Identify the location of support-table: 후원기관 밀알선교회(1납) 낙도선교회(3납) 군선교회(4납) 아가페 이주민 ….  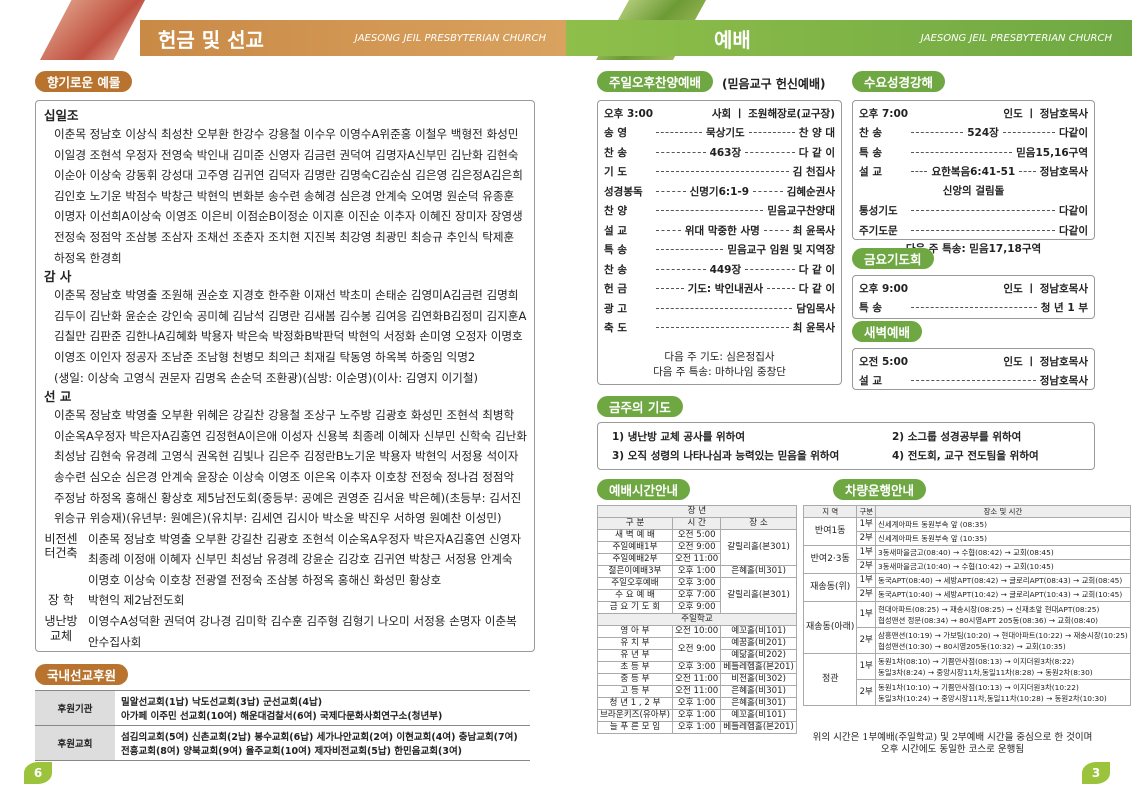
(282, 725).